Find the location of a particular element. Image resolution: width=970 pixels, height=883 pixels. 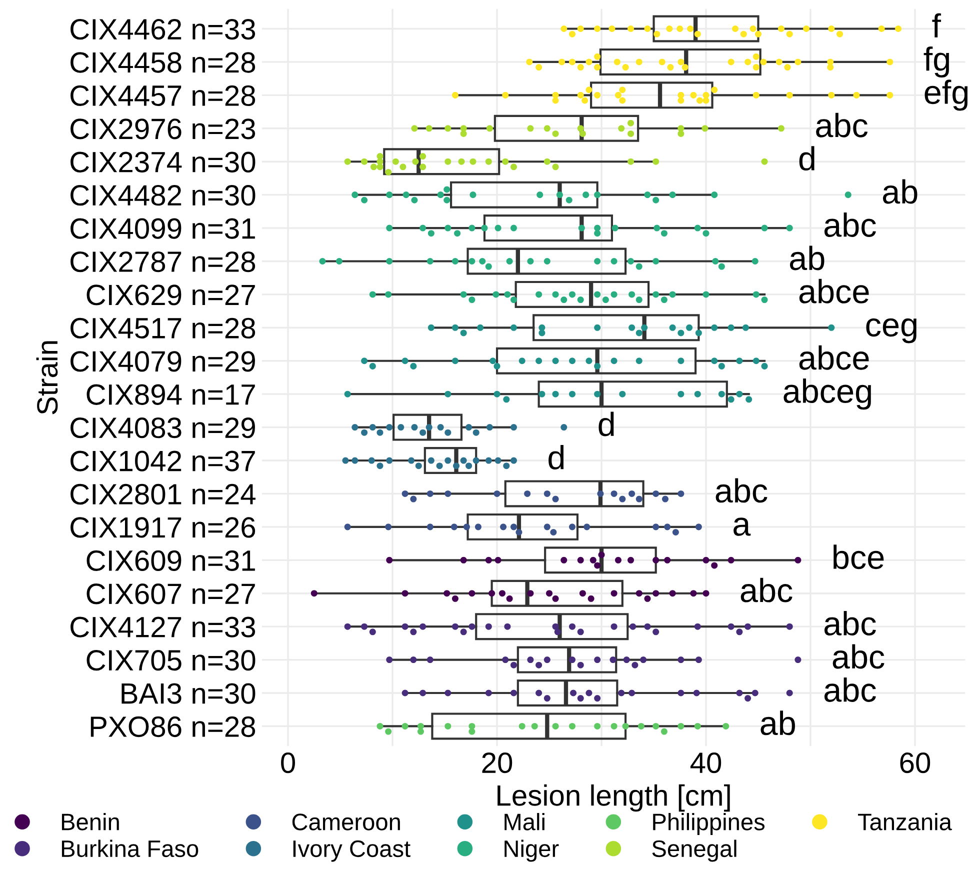

legend-label: Benin is located at coordinates (90, 821).